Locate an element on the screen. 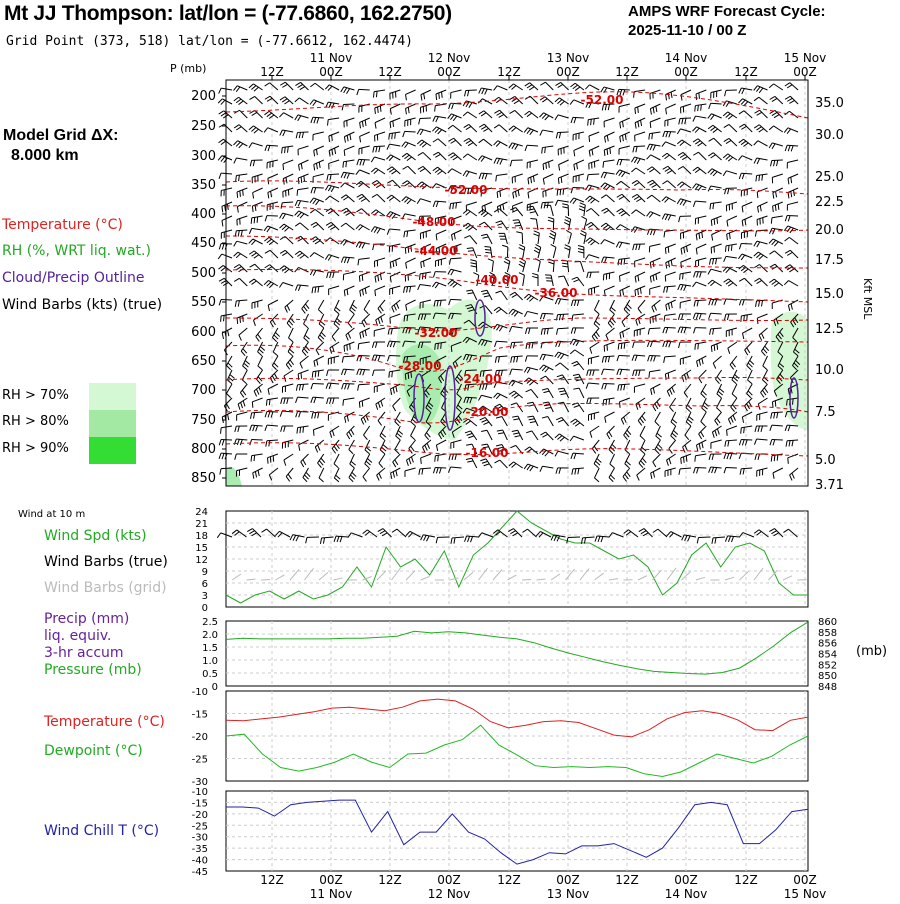  kft-tick-label: 30.0 is located at coordinates (829, 135).